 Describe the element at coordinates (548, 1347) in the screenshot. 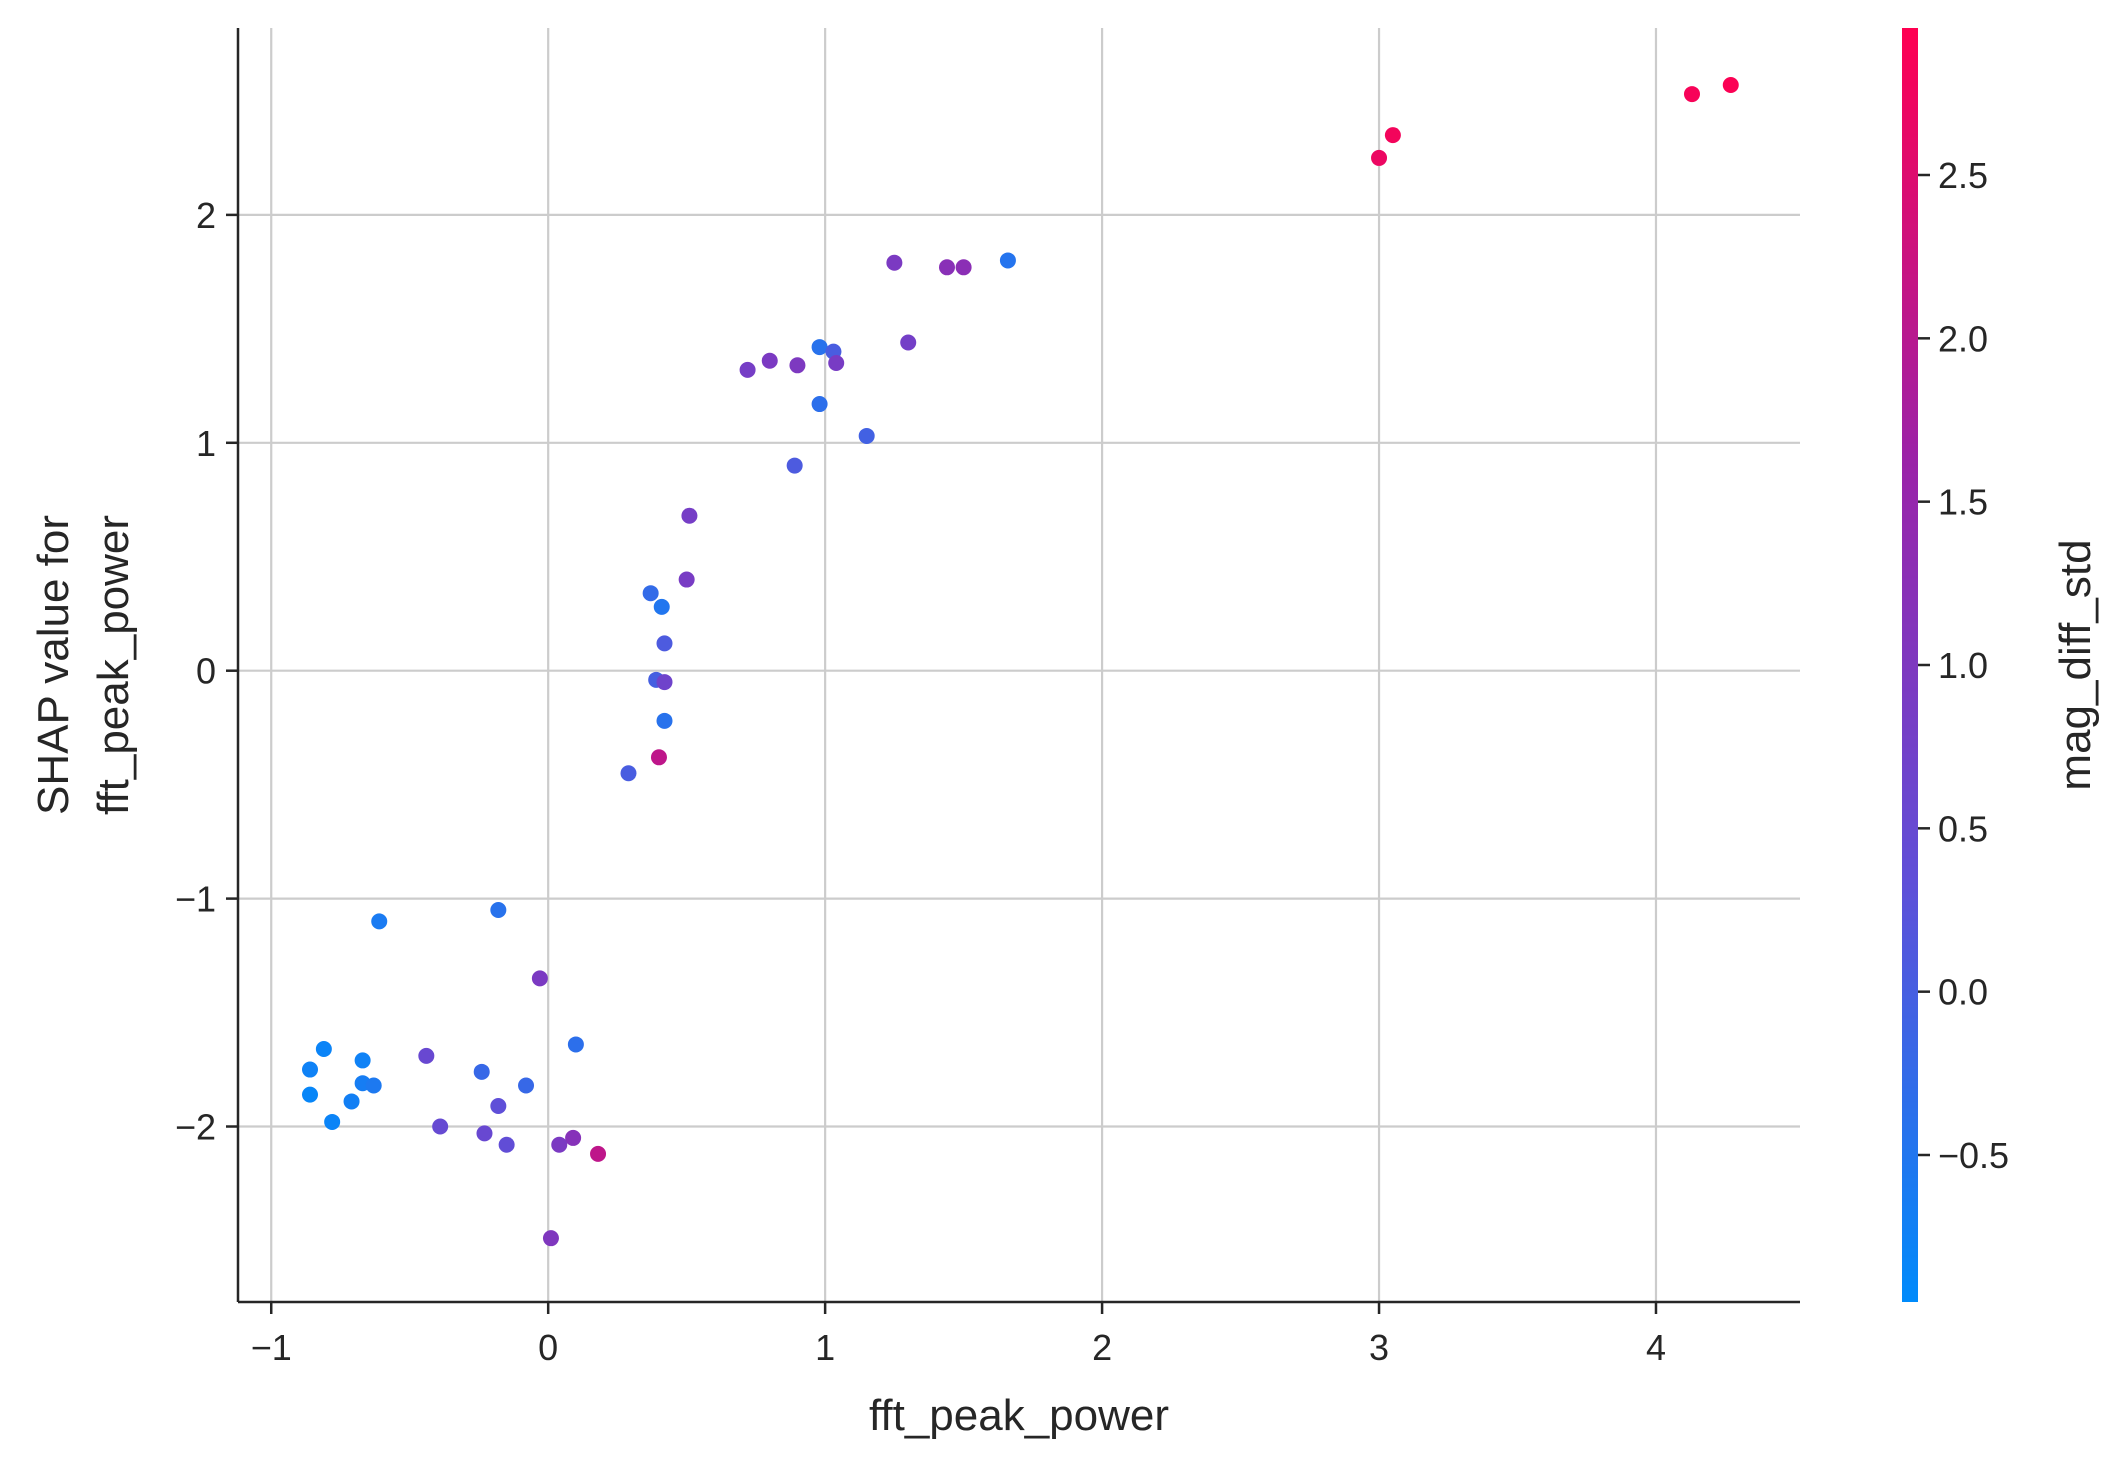

I see `x-tick-label: 0` at that location.